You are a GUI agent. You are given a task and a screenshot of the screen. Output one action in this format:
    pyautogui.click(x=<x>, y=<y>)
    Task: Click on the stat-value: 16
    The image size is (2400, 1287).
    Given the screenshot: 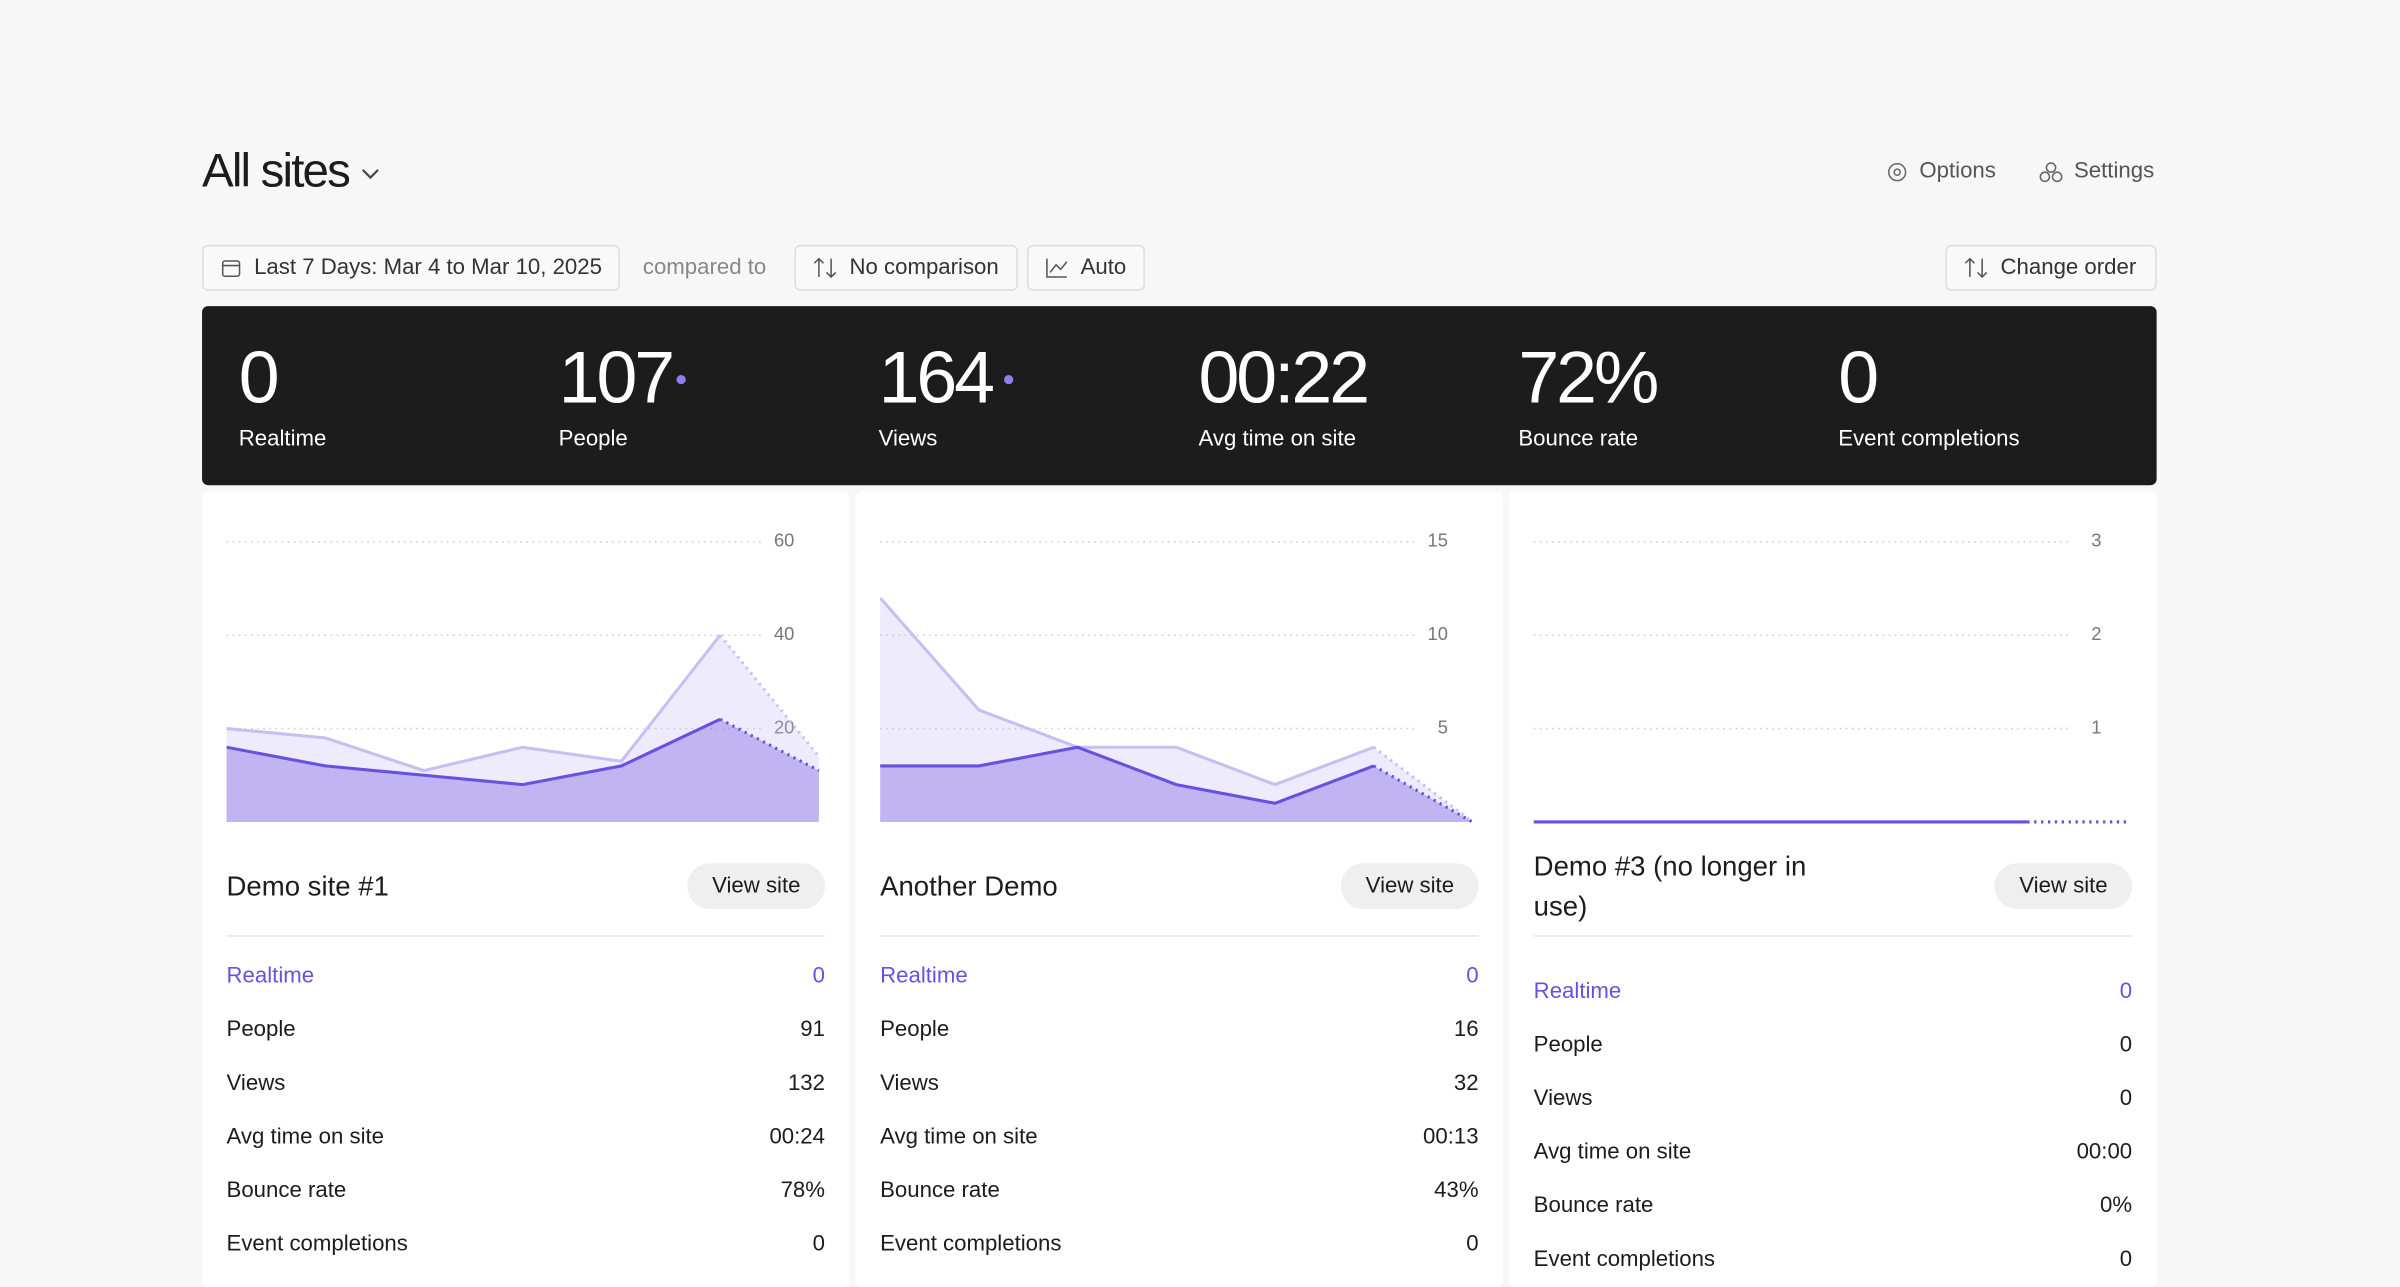 What is the action you would take?
    pyautogui.click(x=1466, y=1029)
    